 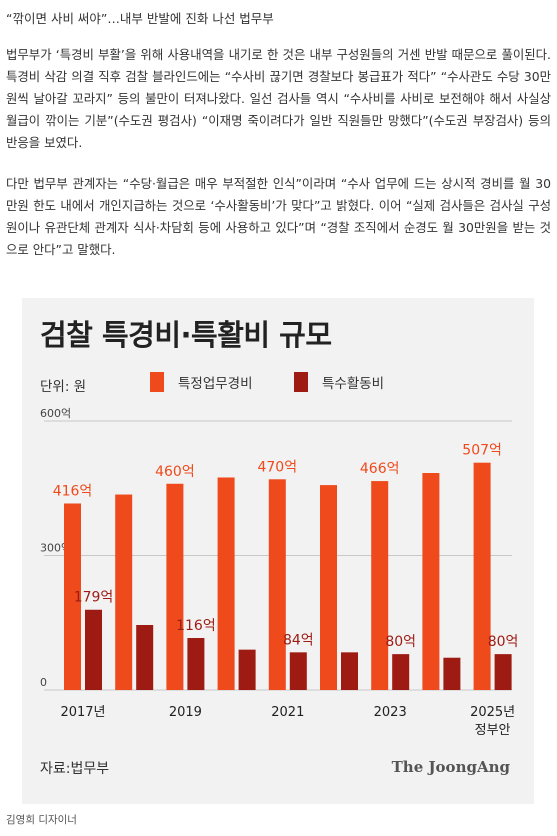 I want to click on x-tick-label: 2021, so click(x=287, y=712).